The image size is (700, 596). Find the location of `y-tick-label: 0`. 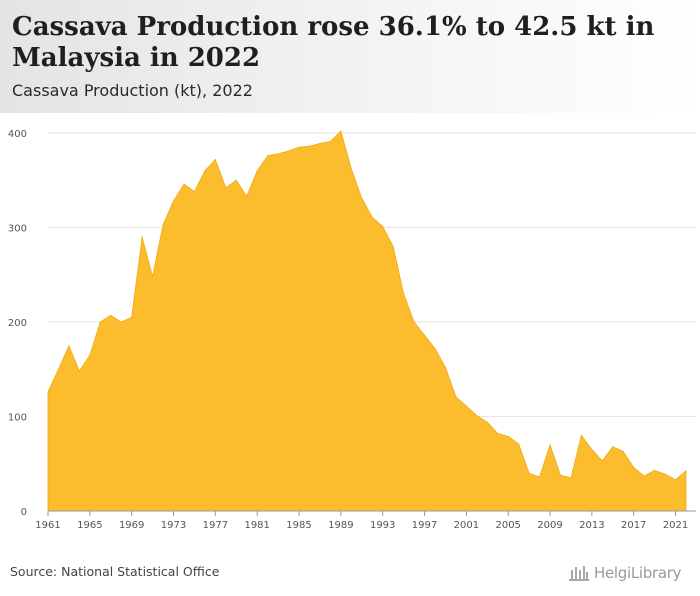

y-tick-label: 0 is located at coordinates (24, 512).